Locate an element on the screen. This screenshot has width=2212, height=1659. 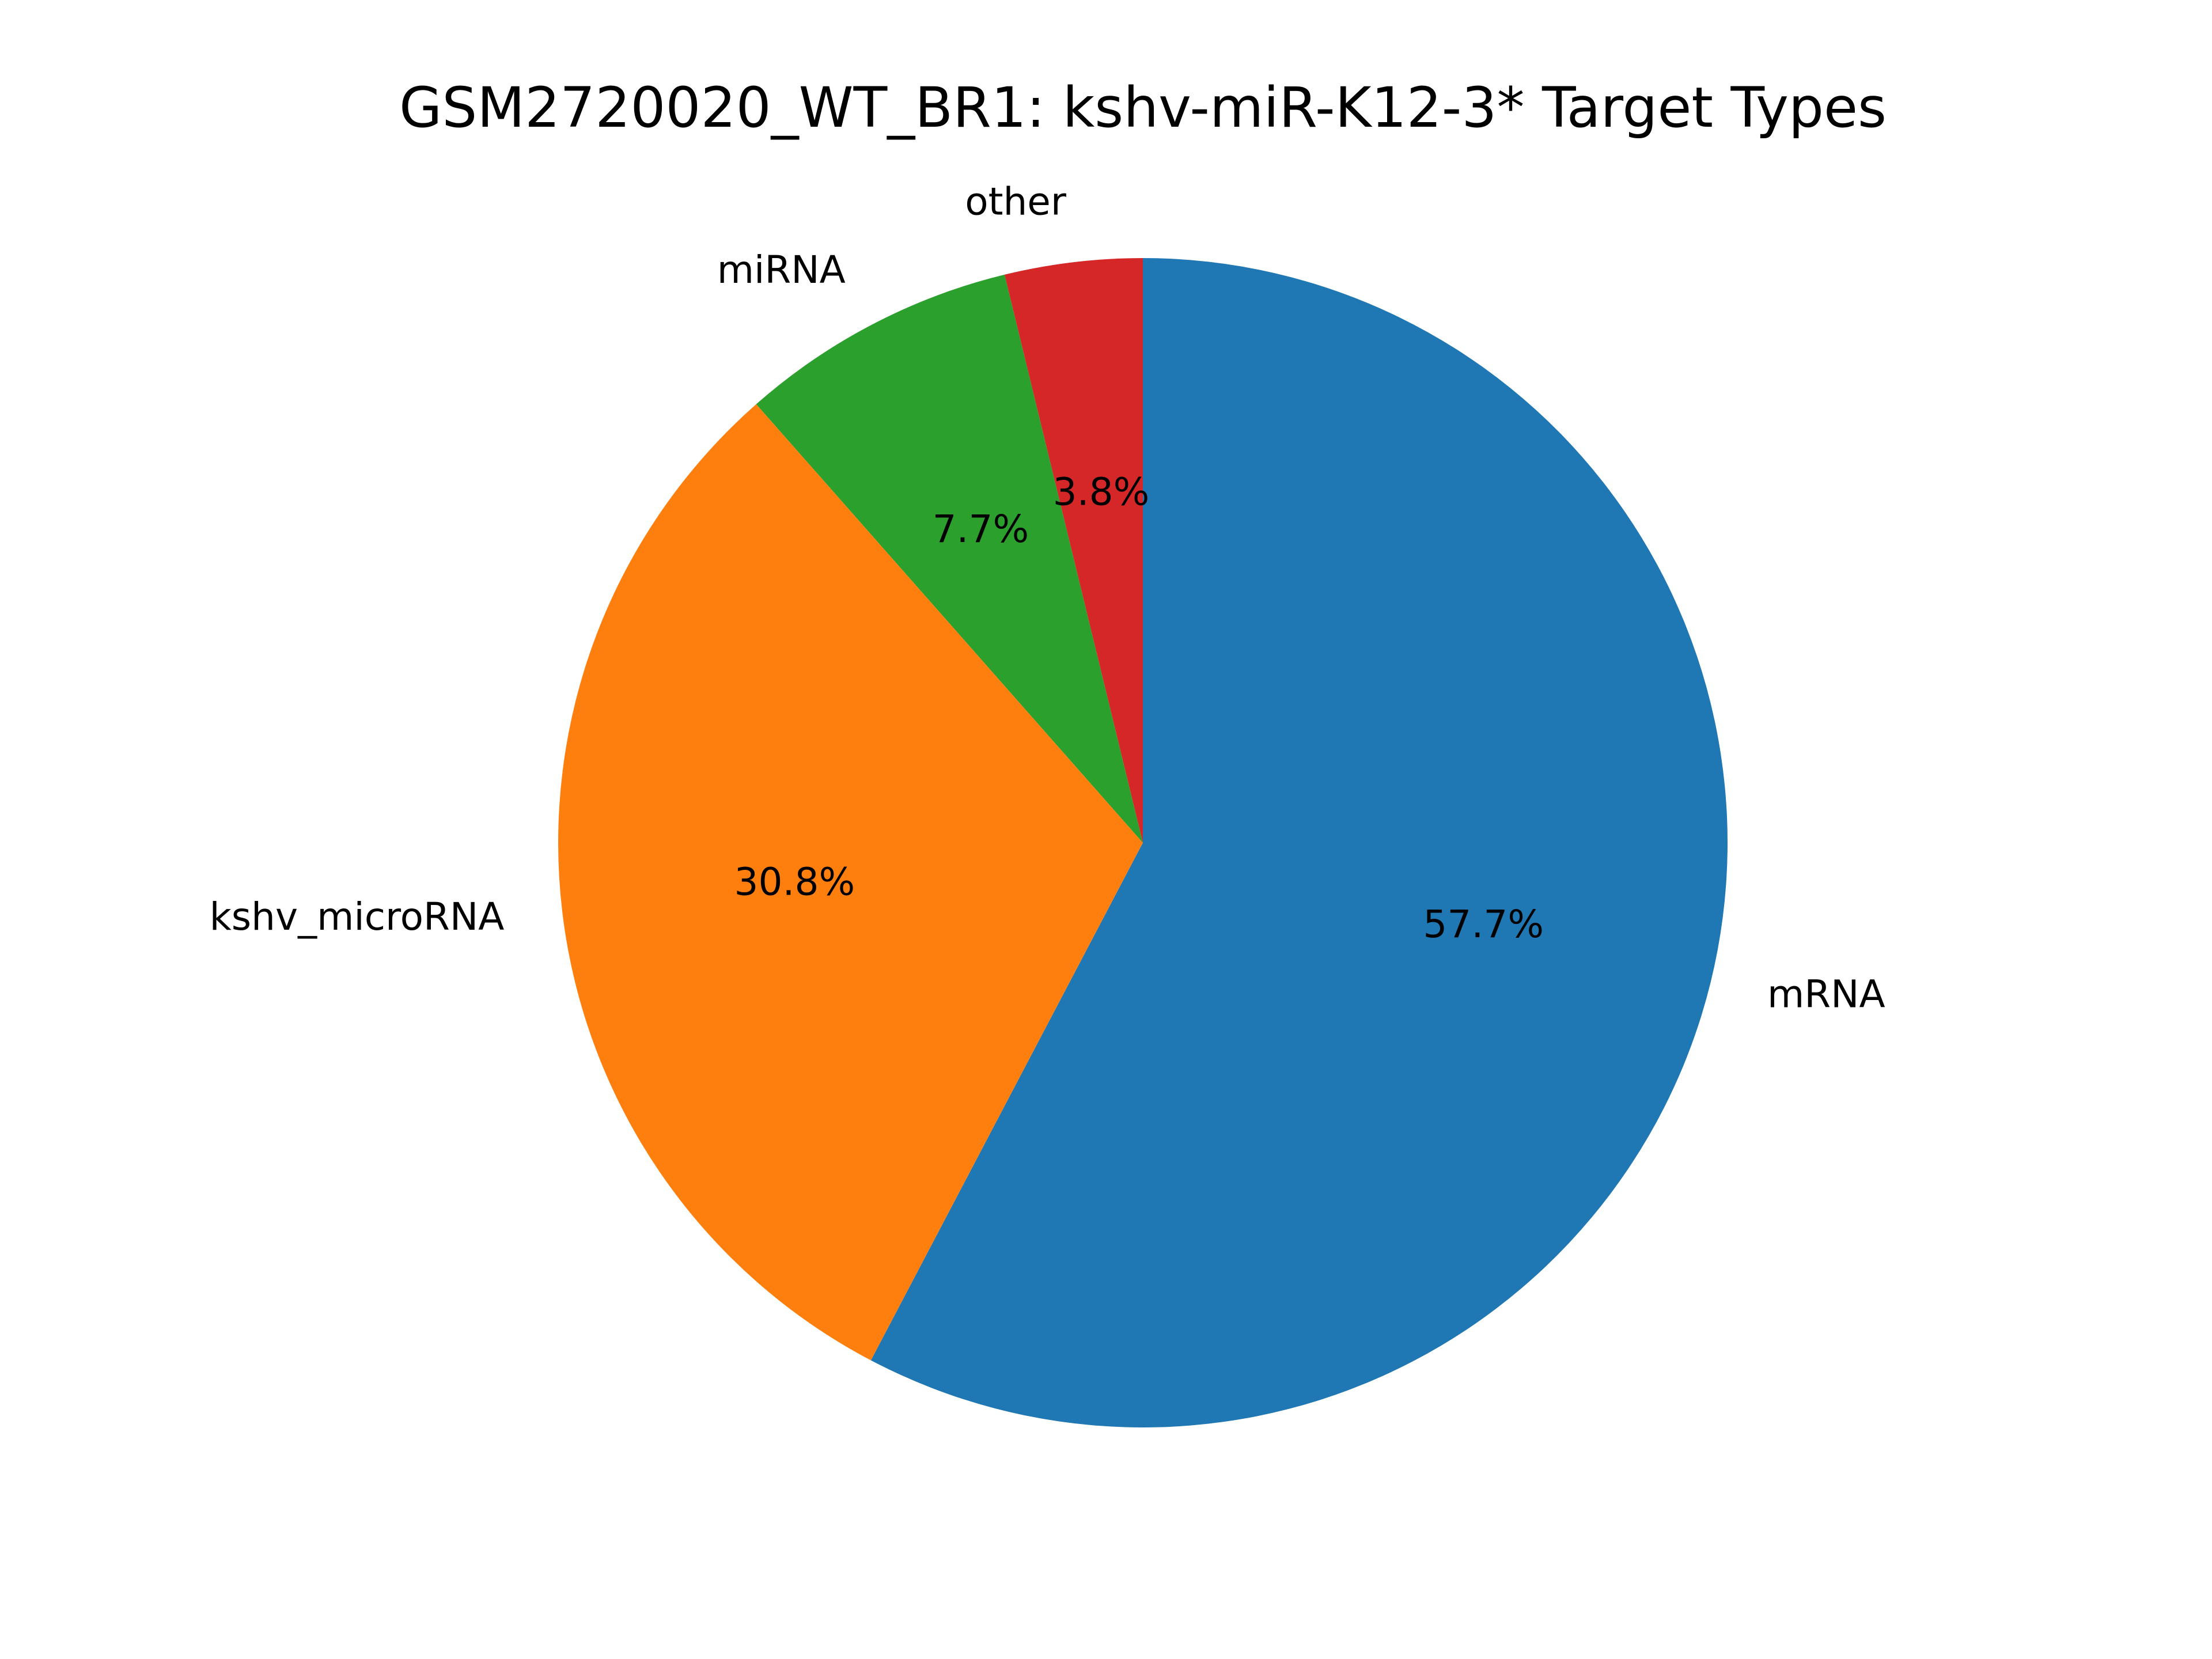
slice-label-kshv-microrna: kshv_microRNA is located at coordinates (357, 917).